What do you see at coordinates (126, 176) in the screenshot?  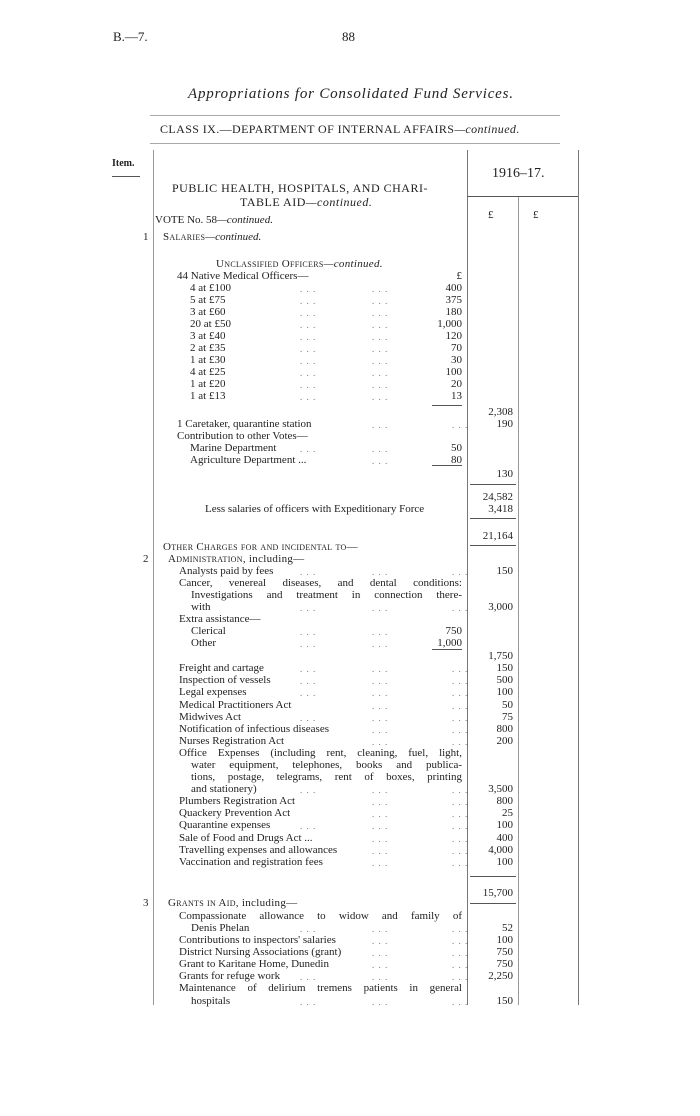 I see `item-label-rule` at bounding box center [126, 176].